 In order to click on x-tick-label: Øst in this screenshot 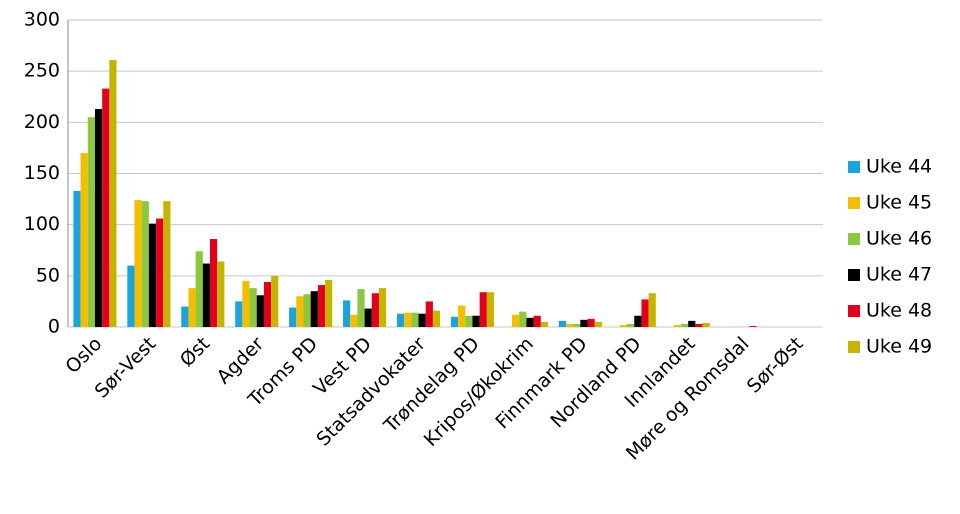, I will do `click(195, 352)`.